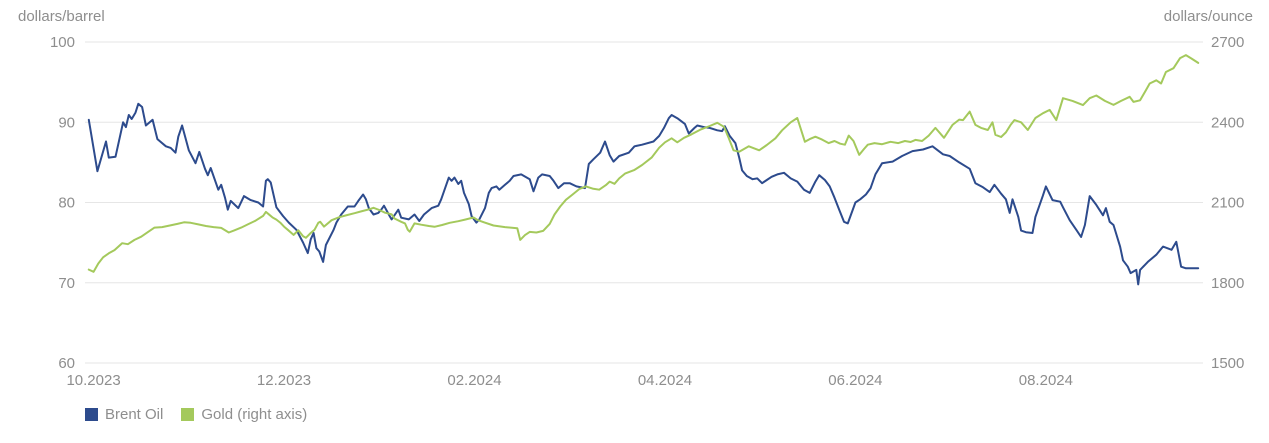 The width and height of the screenshot is (1269, 443). What do you see at coordinates (855, 380) in the screenshot?
I see `x-axis-tick-label: 06.2024` at bounding box center [855, 380].